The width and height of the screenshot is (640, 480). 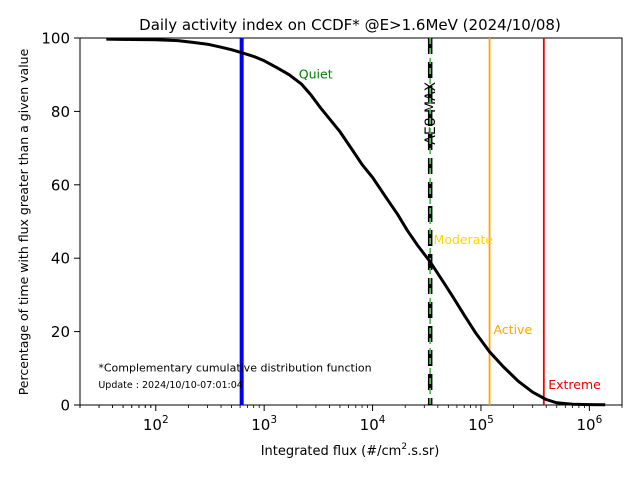 I want to click on x-tick-label: 10³, so click(x=264, y=424).